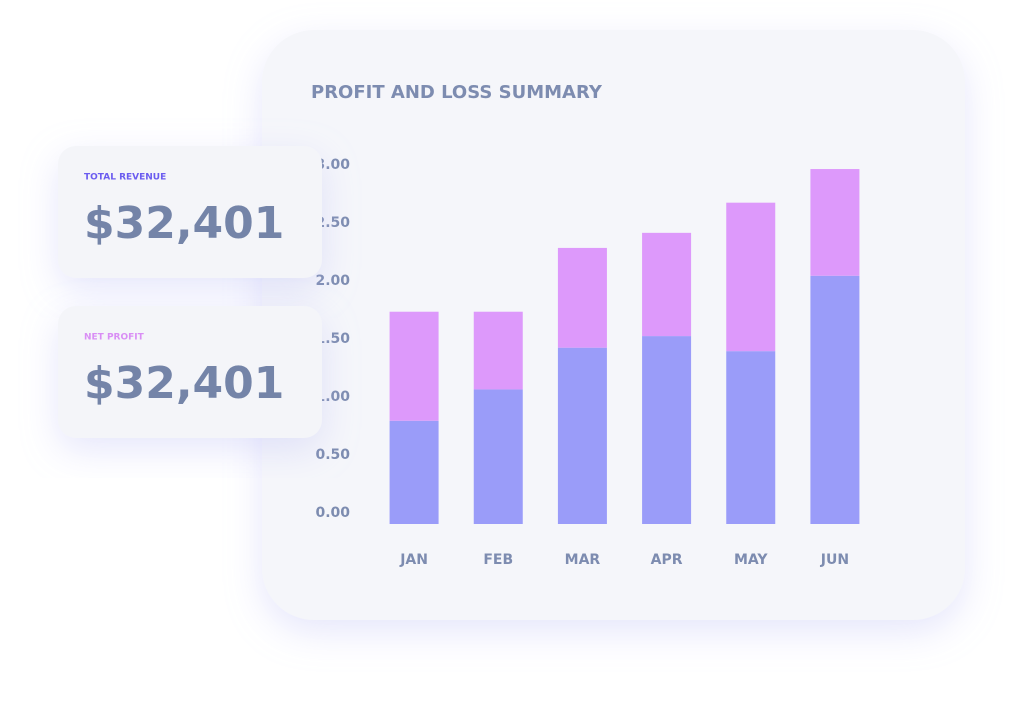 The width and height of the screenshot is (1024, 706). I want to click on x-tick-label: MAY, so click(751, 560).